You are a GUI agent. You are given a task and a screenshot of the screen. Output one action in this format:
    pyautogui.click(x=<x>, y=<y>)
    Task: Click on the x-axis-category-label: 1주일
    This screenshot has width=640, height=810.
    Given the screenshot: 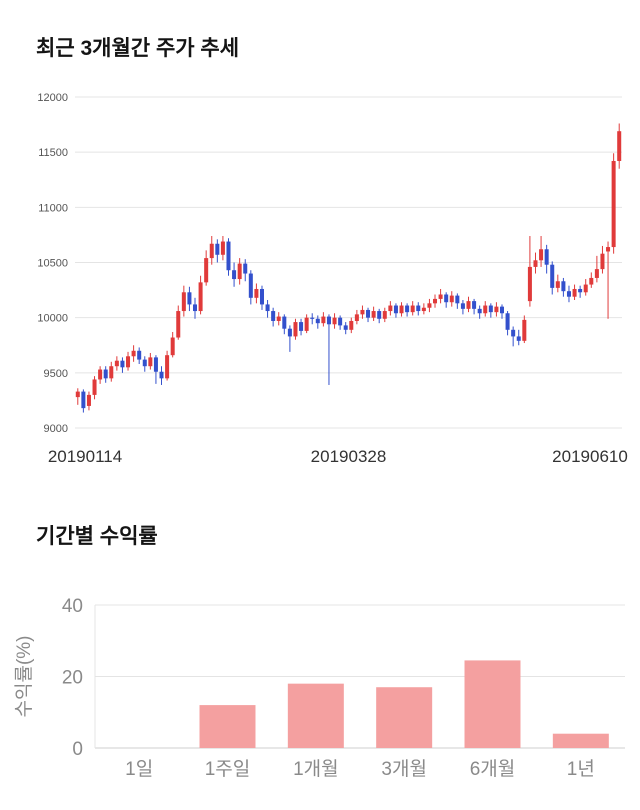 What is the action you would take?
    pyautogui.click(x=228, y=769)
    